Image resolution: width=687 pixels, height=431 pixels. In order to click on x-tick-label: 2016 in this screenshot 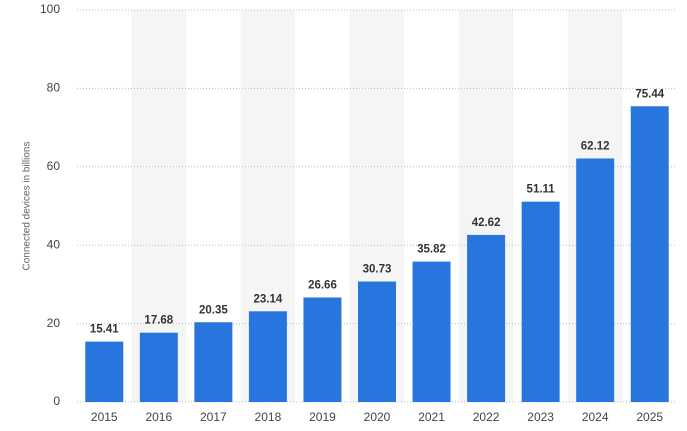, I will do `click(158, 417)`.